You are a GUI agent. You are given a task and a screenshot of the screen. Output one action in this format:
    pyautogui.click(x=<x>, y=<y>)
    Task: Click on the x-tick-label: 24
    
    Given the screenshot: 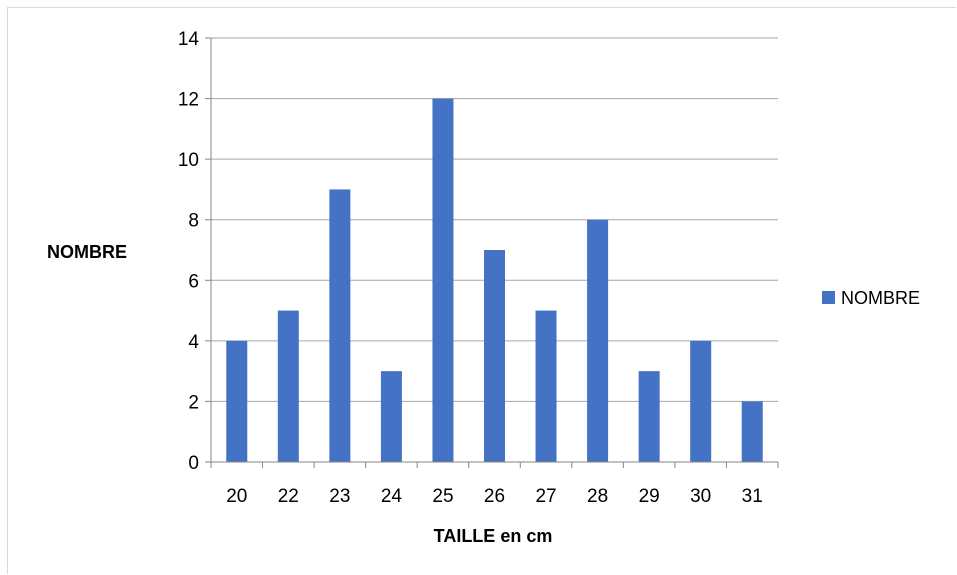 What is the action you would take?
    pyautogui.click(x=392, y=496)
    